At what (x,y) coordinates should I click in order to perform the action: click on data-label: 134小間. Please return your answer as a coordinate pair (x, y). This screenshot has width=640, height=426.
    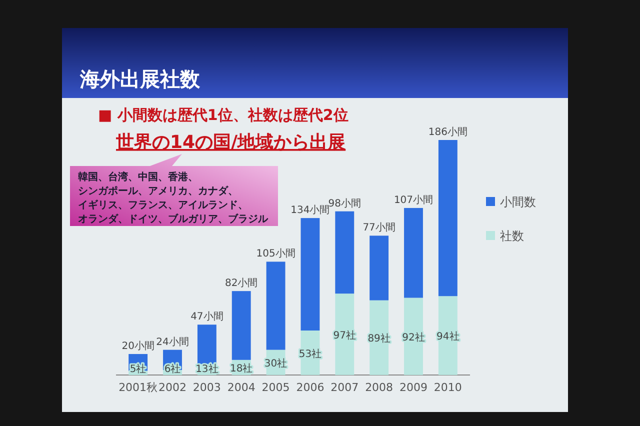
    Looking at the image, I should click on (310, 210).